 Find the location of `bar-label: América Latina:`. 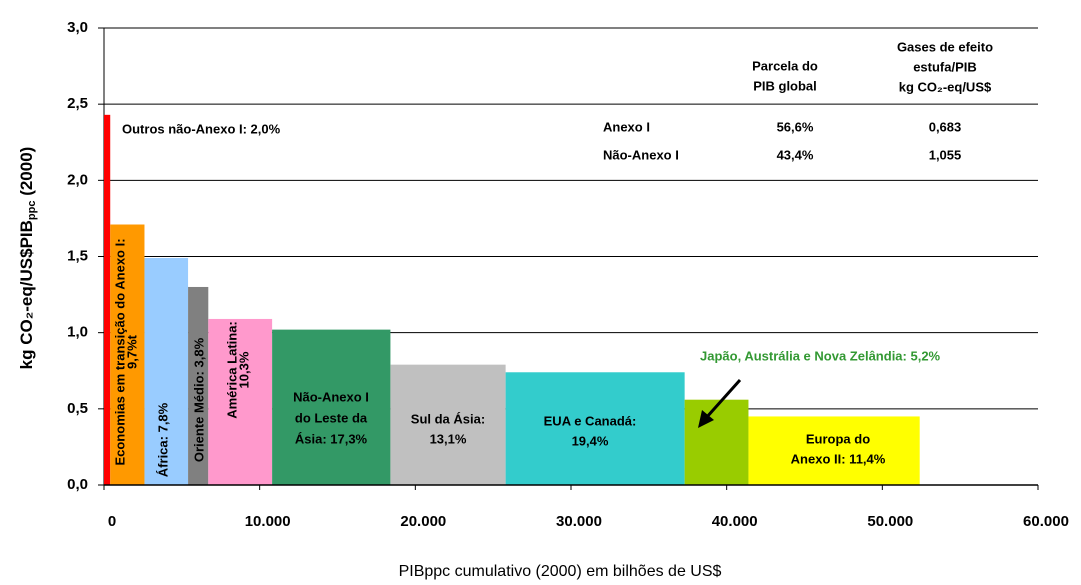

bar-label: América Latina: is located at coordinates (231, 370).